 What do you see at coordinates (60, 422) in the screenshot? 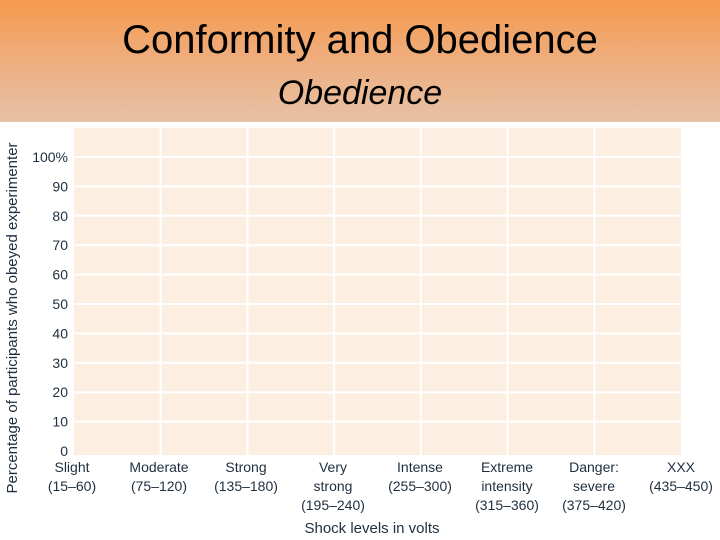
I see `y-tick-label: 10` at bounding box center [60, 422].